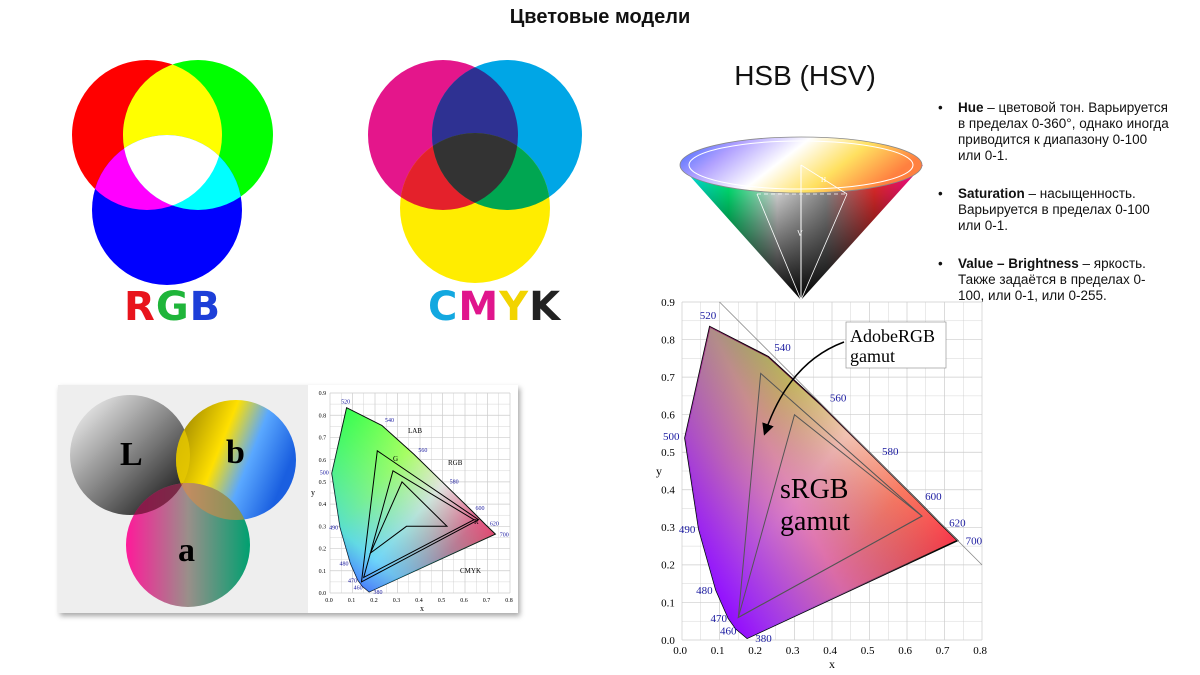 Image resolution: width=1200 pixels, height=675 pixels. Describe the element at coordinates (800, 233) in the screenshot. I see `hsv-cone-v-label: V` at that location.